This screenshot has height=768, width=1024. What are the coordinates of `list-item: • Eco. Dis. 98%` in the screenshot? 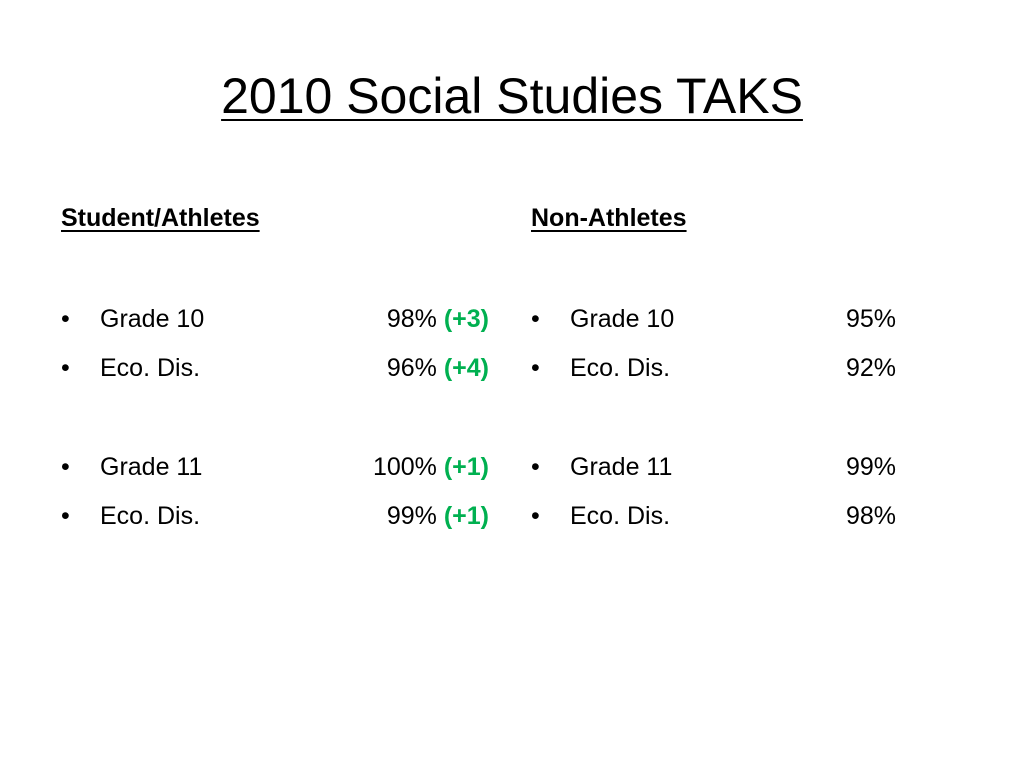 It's located at (713, 516).